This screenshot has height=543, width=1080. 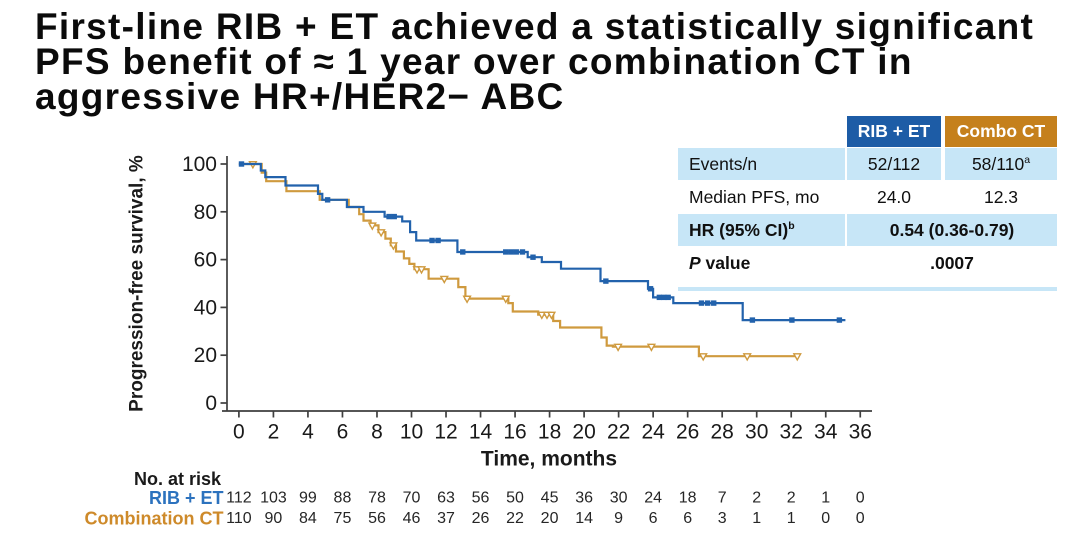 I want to click on title-line-3: aggressive HR+/HER2− ABC, so click(x=300, y=96).